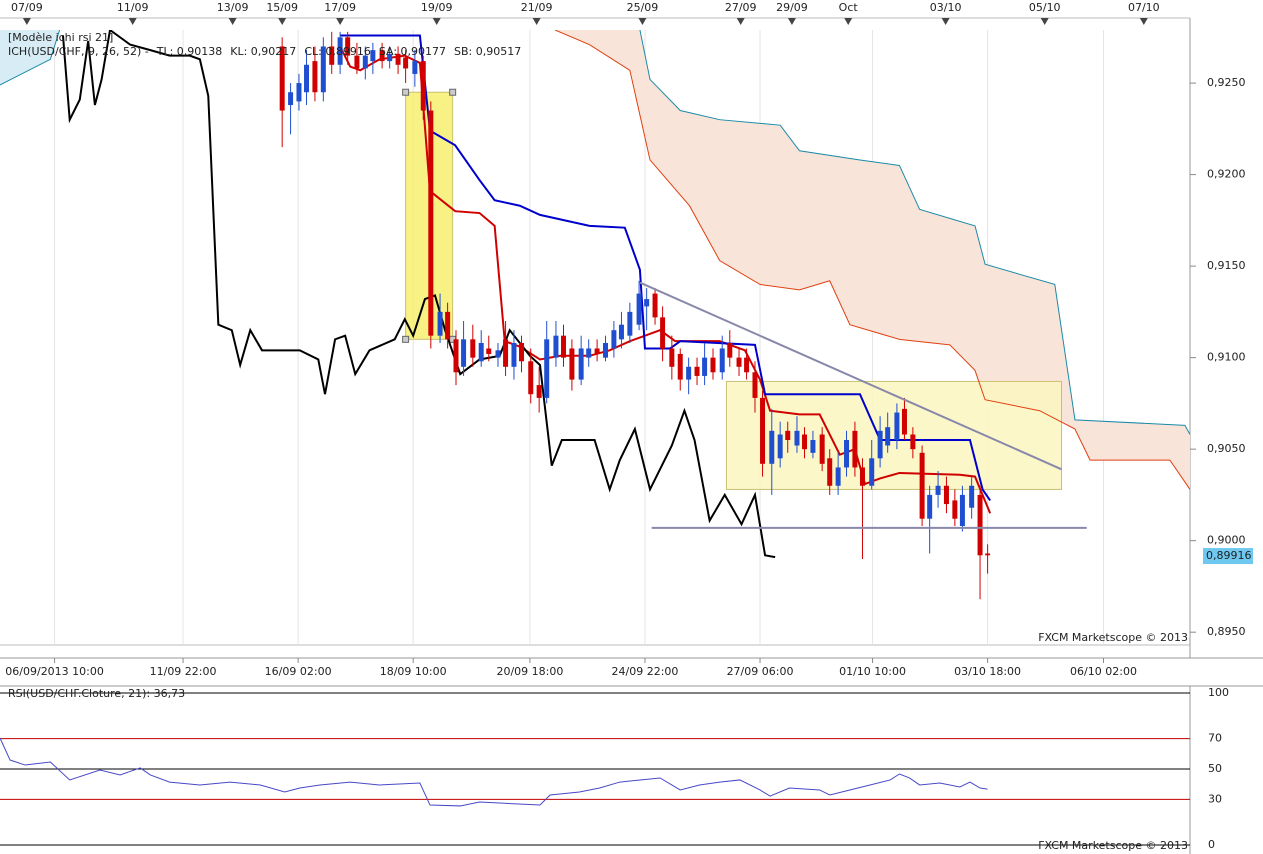 The image size is (1263, 854). Describe the element at coordinates (1226, 448) in the screenshot. I see `y-tick-label: 0,9050` at that location.